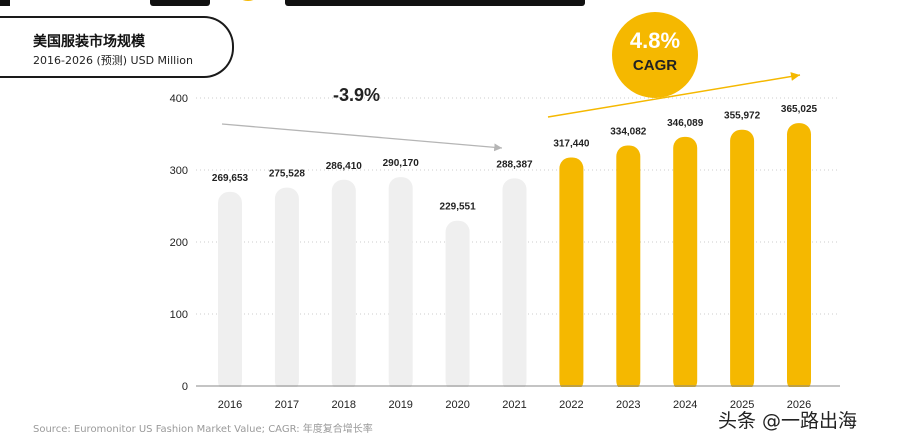 The image size is (899, 443). I want to click on data-label: 355,972, so click(742, 116).